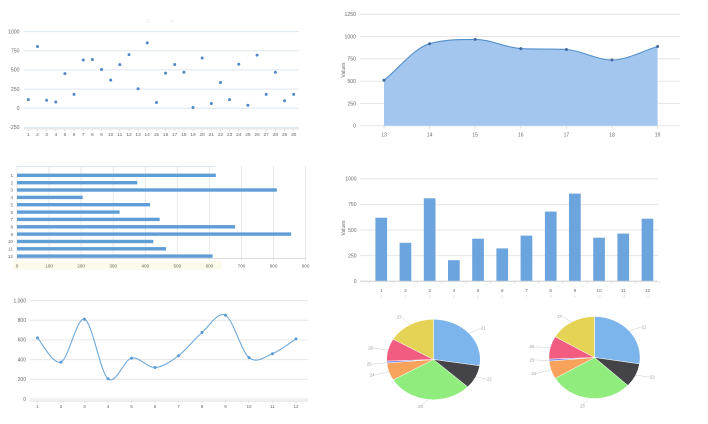 This screenshot has width=708, height=424. I want to click on svg-text: i1, so click(148, 22).